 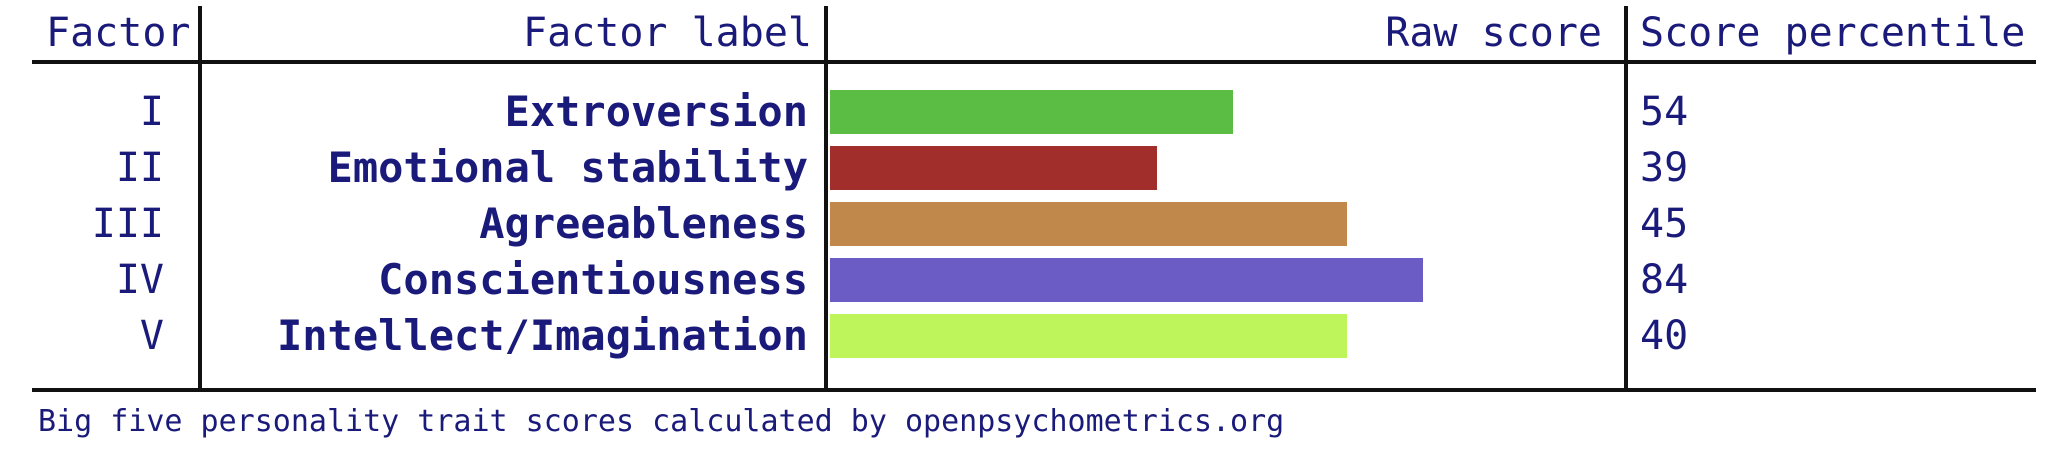 I want to click on factor-numeral: III, so click(x=127, y=224).